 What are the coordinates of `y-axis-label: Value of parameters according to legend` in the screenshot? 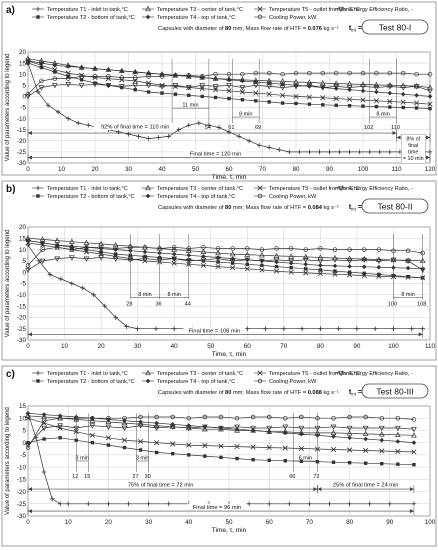 It's located at (8, 461).